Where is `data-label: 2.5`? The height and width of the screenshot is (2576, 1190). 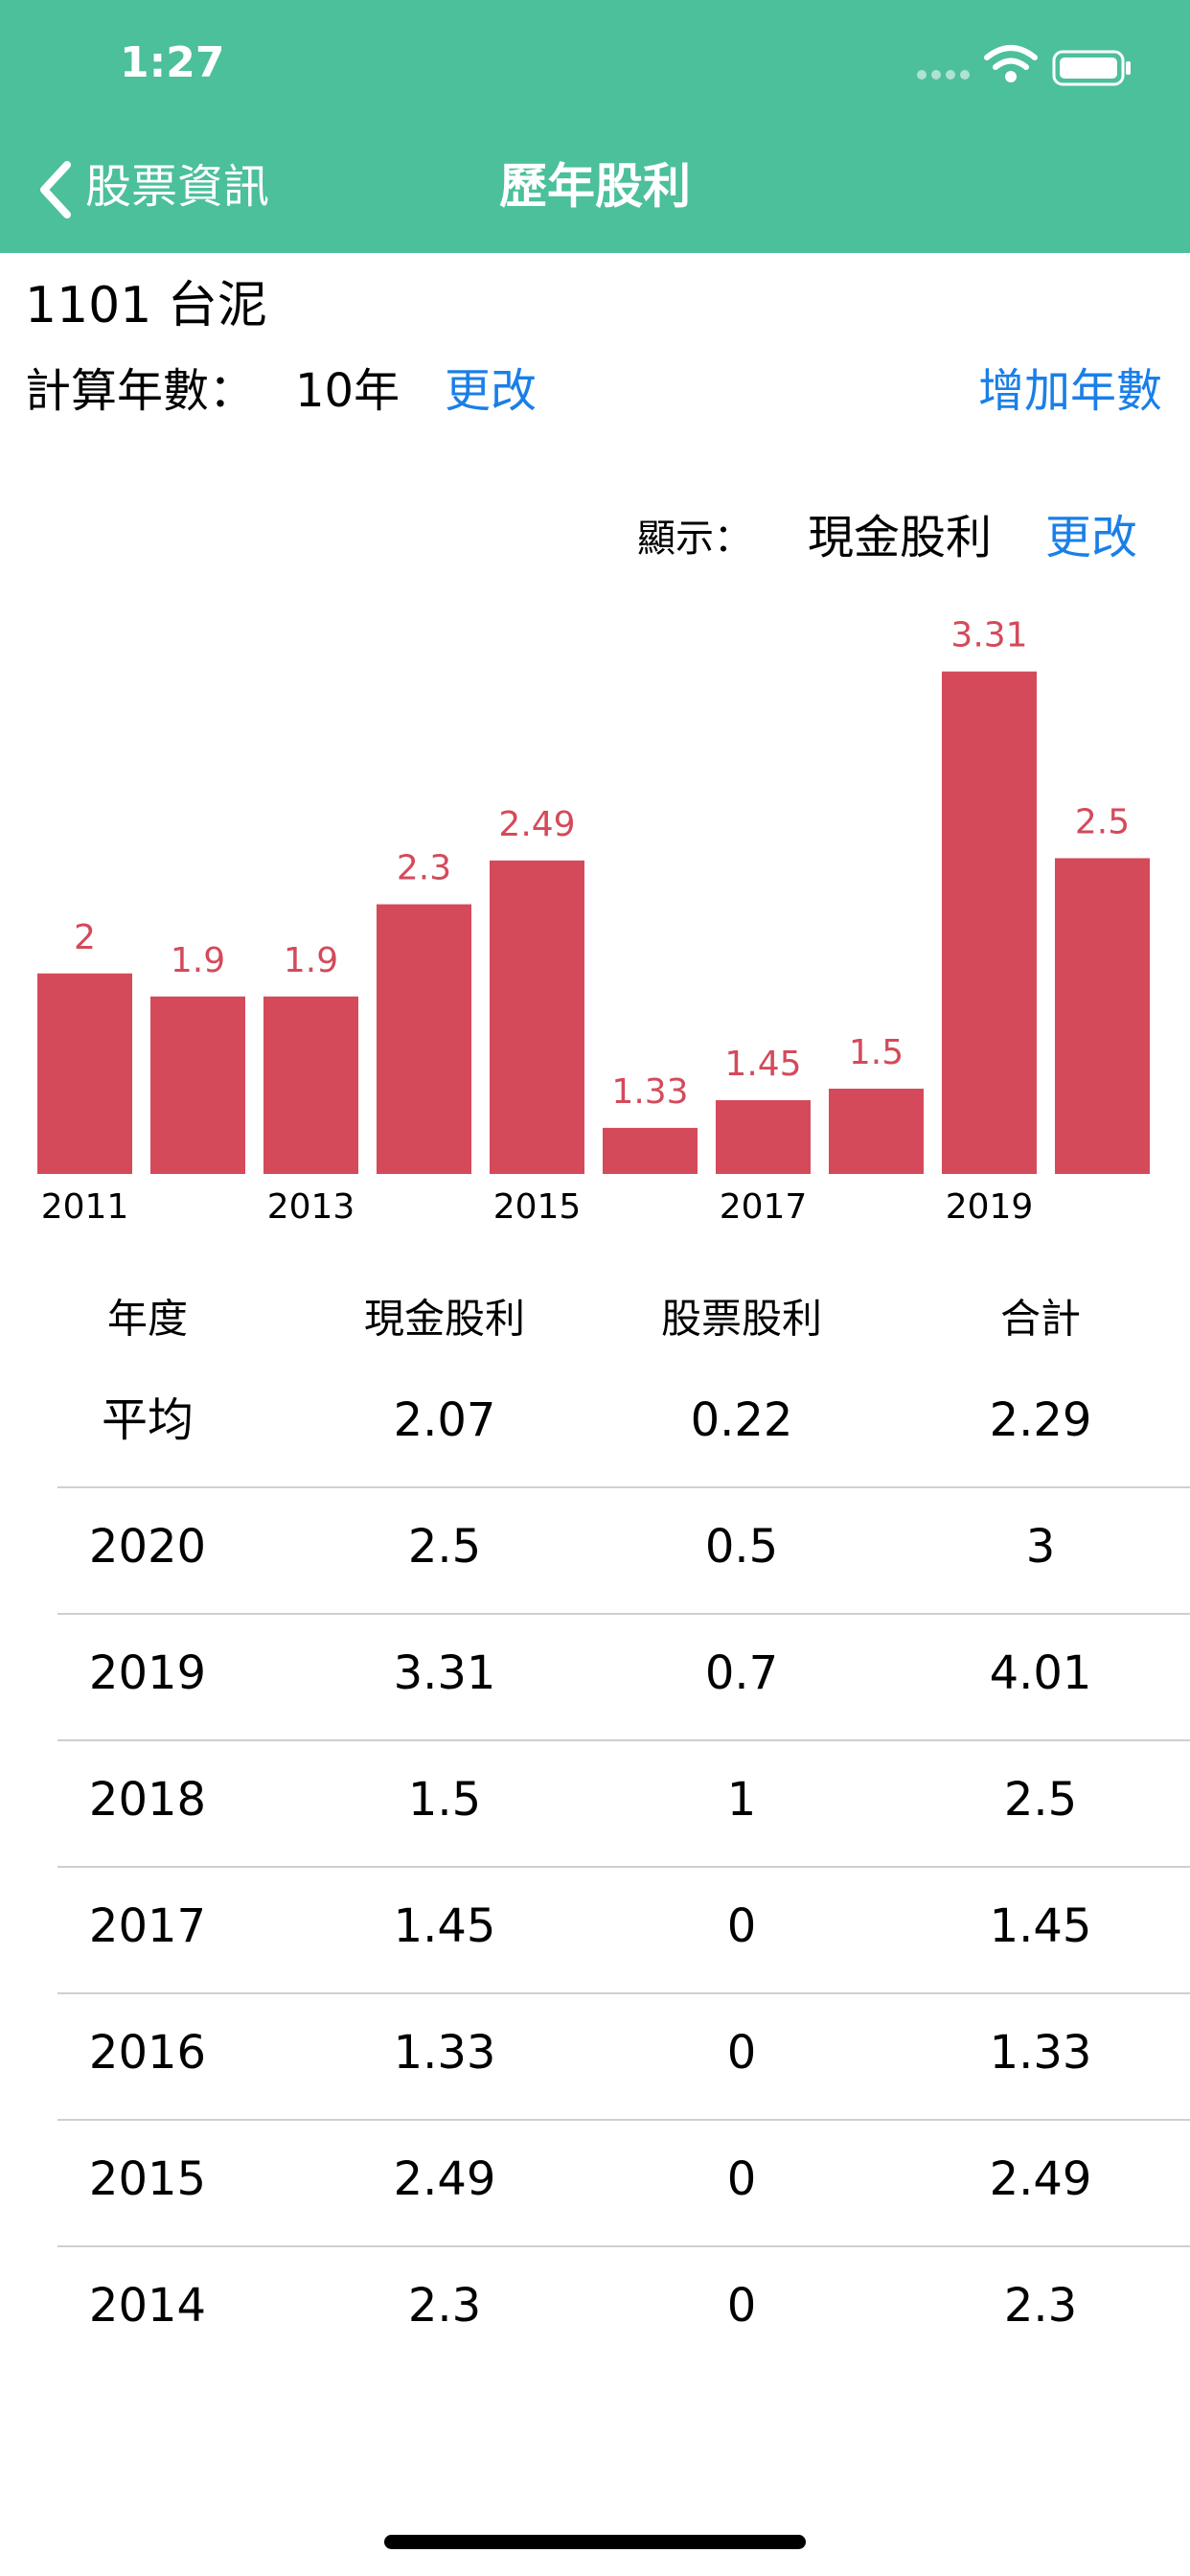 data-label: 2.5 is located at coordinates (1102, 821).